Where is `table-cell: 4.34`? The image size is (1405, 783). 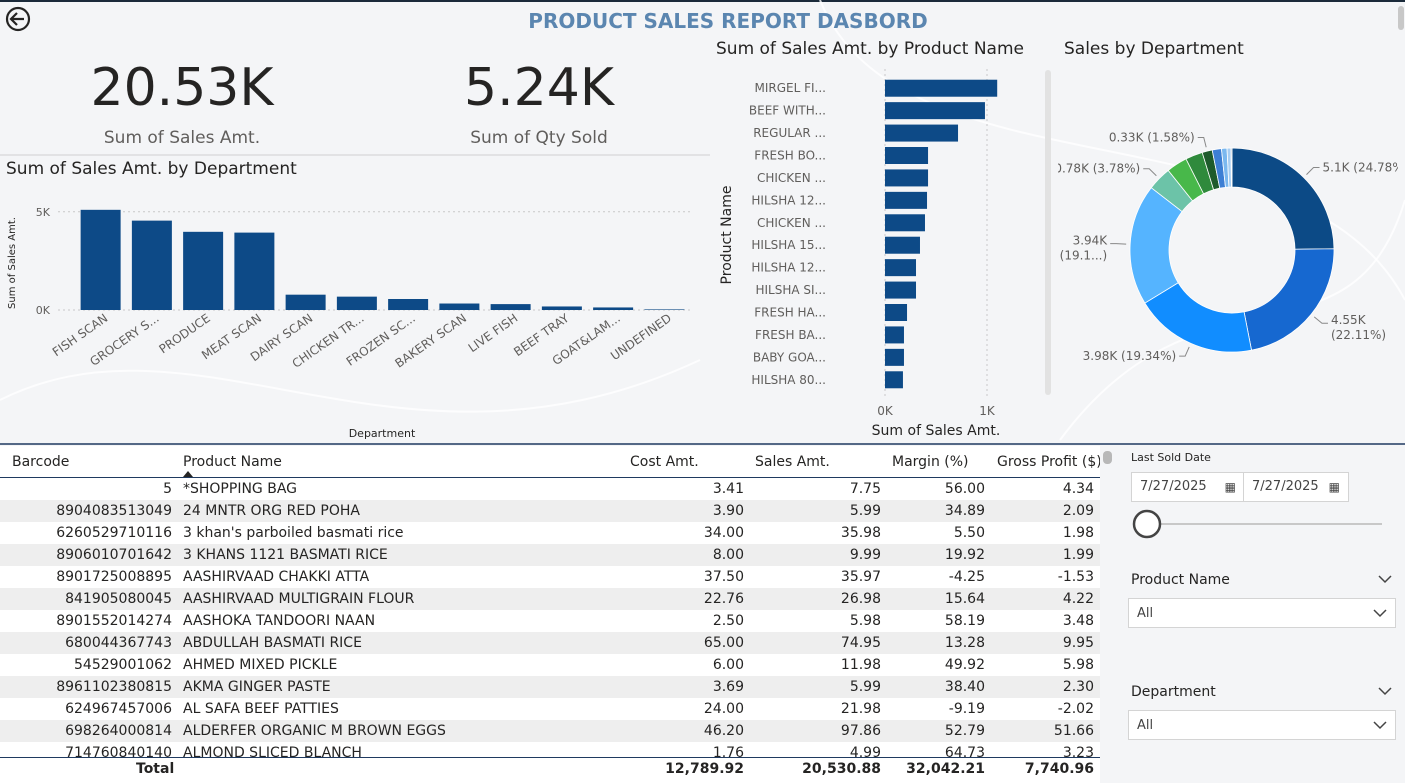
table-cell: 4.34 is located at coordinates (1078, 489).